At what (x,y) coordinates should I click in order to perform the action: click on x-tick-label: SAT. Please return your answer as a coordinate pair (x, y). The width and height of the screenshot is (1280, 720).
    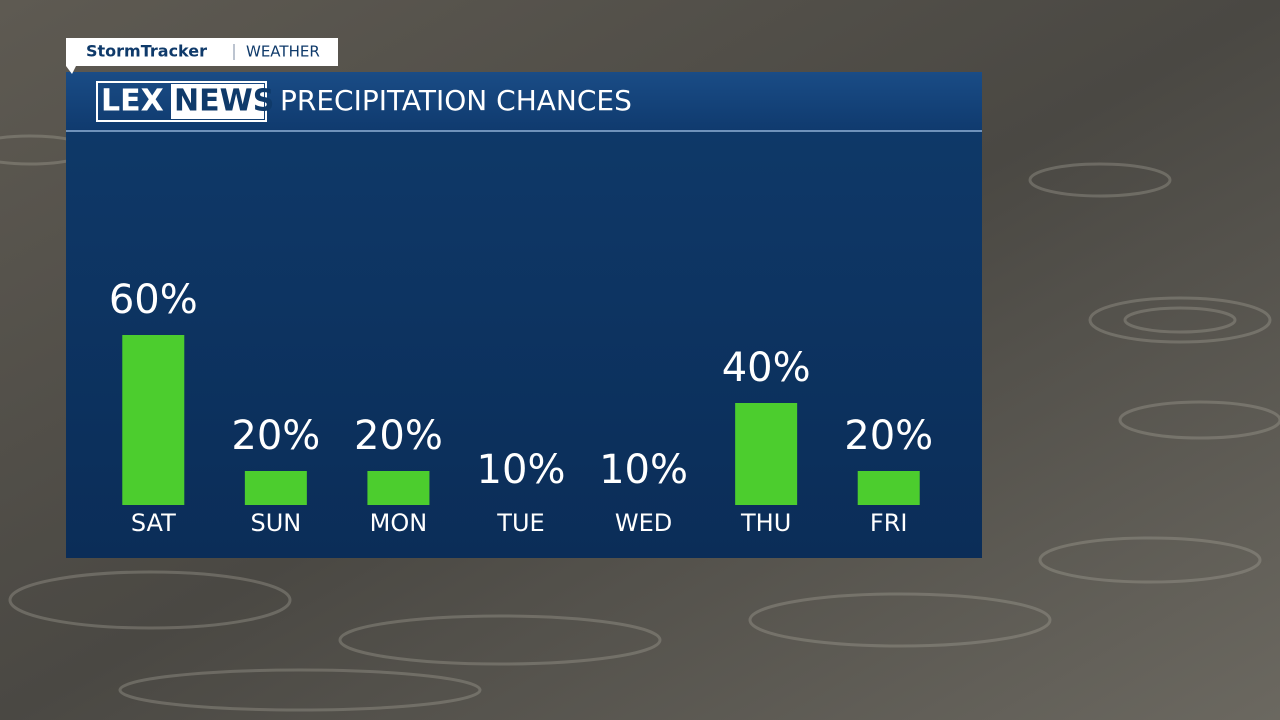
    Looking at the image, I should click on (153, 523).